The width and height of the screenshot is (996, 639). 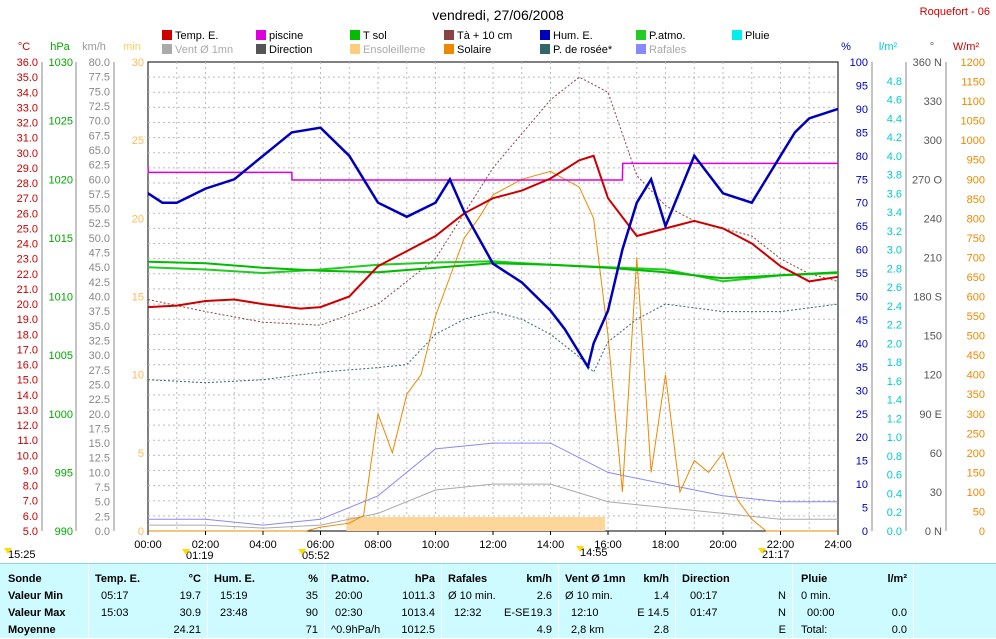 I want to click on direction-tick-label: 120, so click(x=933, y=376).